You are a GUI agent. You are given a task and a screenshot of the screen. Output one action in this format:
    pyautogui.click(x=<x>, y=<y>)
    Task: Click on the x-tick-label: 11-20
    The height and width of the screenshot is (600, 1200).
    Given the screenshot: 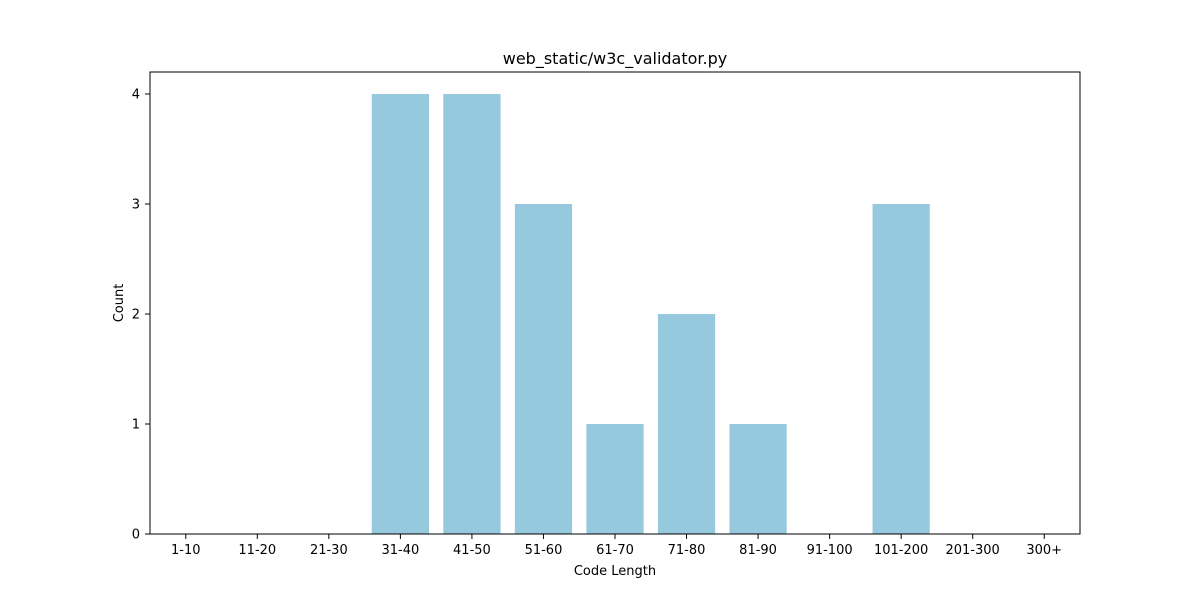 What is the action you would take?
    pyautogui.click(x=257, y=550)
    